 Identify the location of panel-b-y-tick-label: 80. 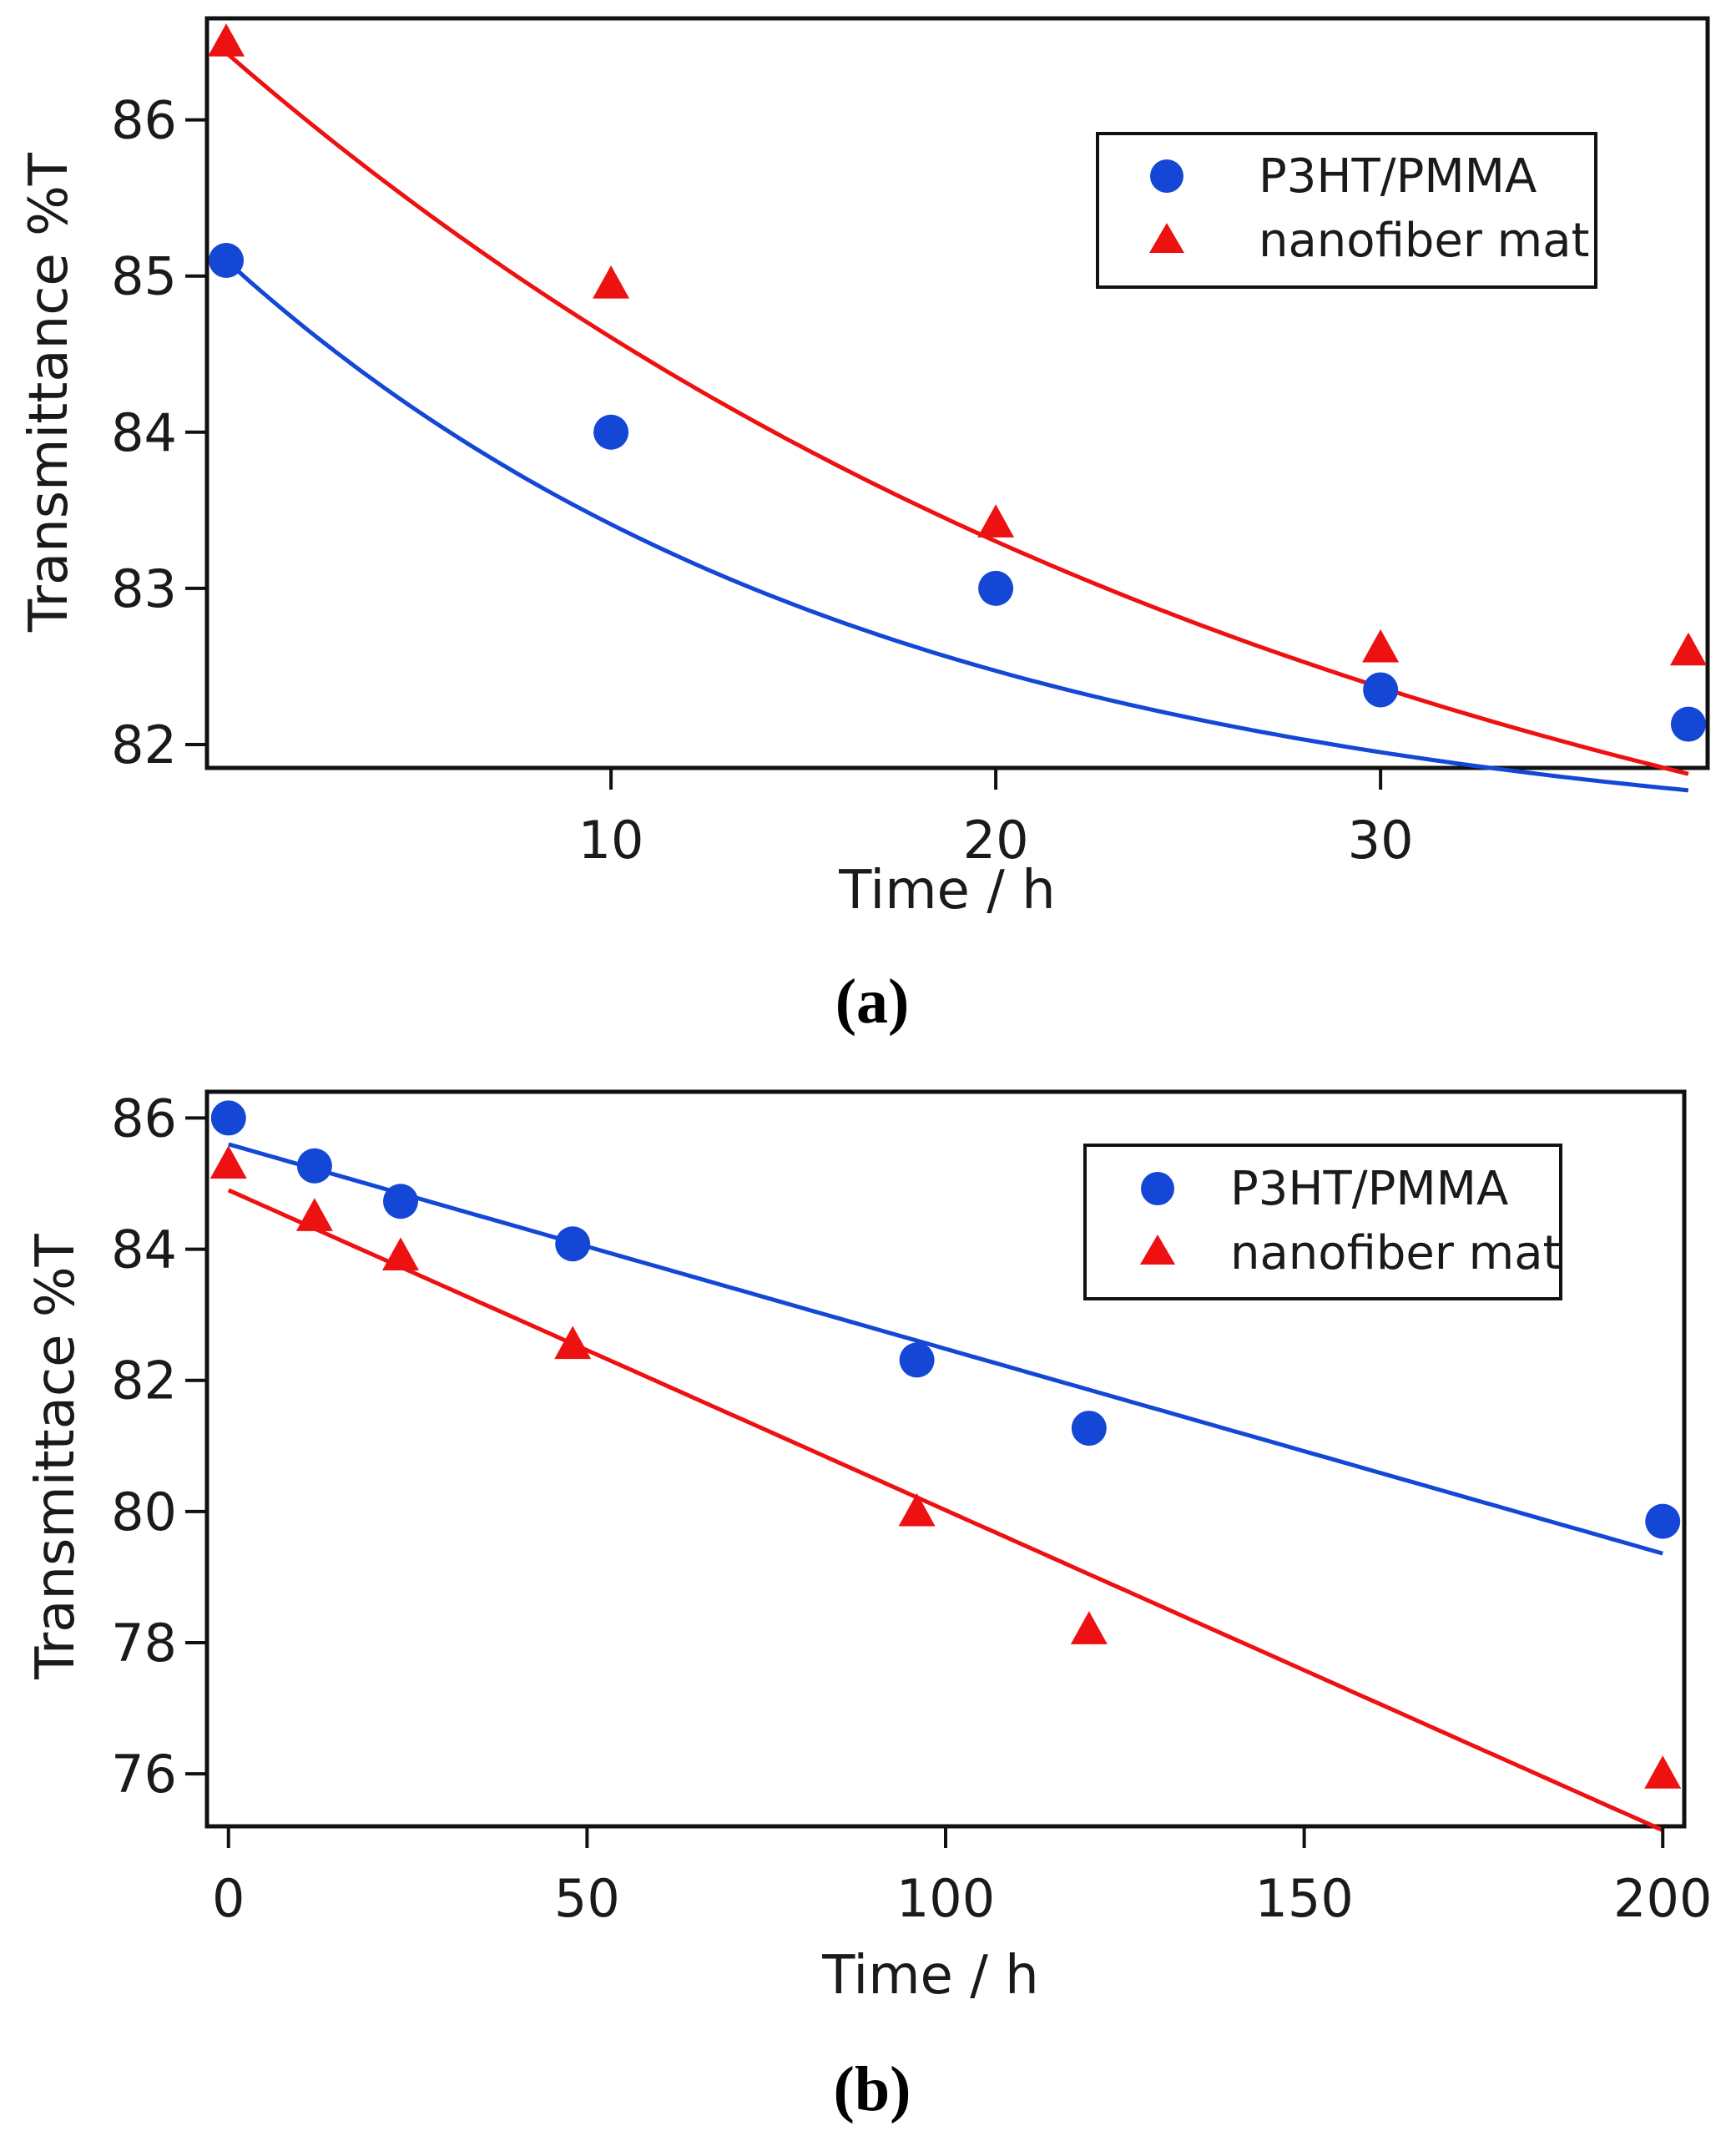
(144, 1512).